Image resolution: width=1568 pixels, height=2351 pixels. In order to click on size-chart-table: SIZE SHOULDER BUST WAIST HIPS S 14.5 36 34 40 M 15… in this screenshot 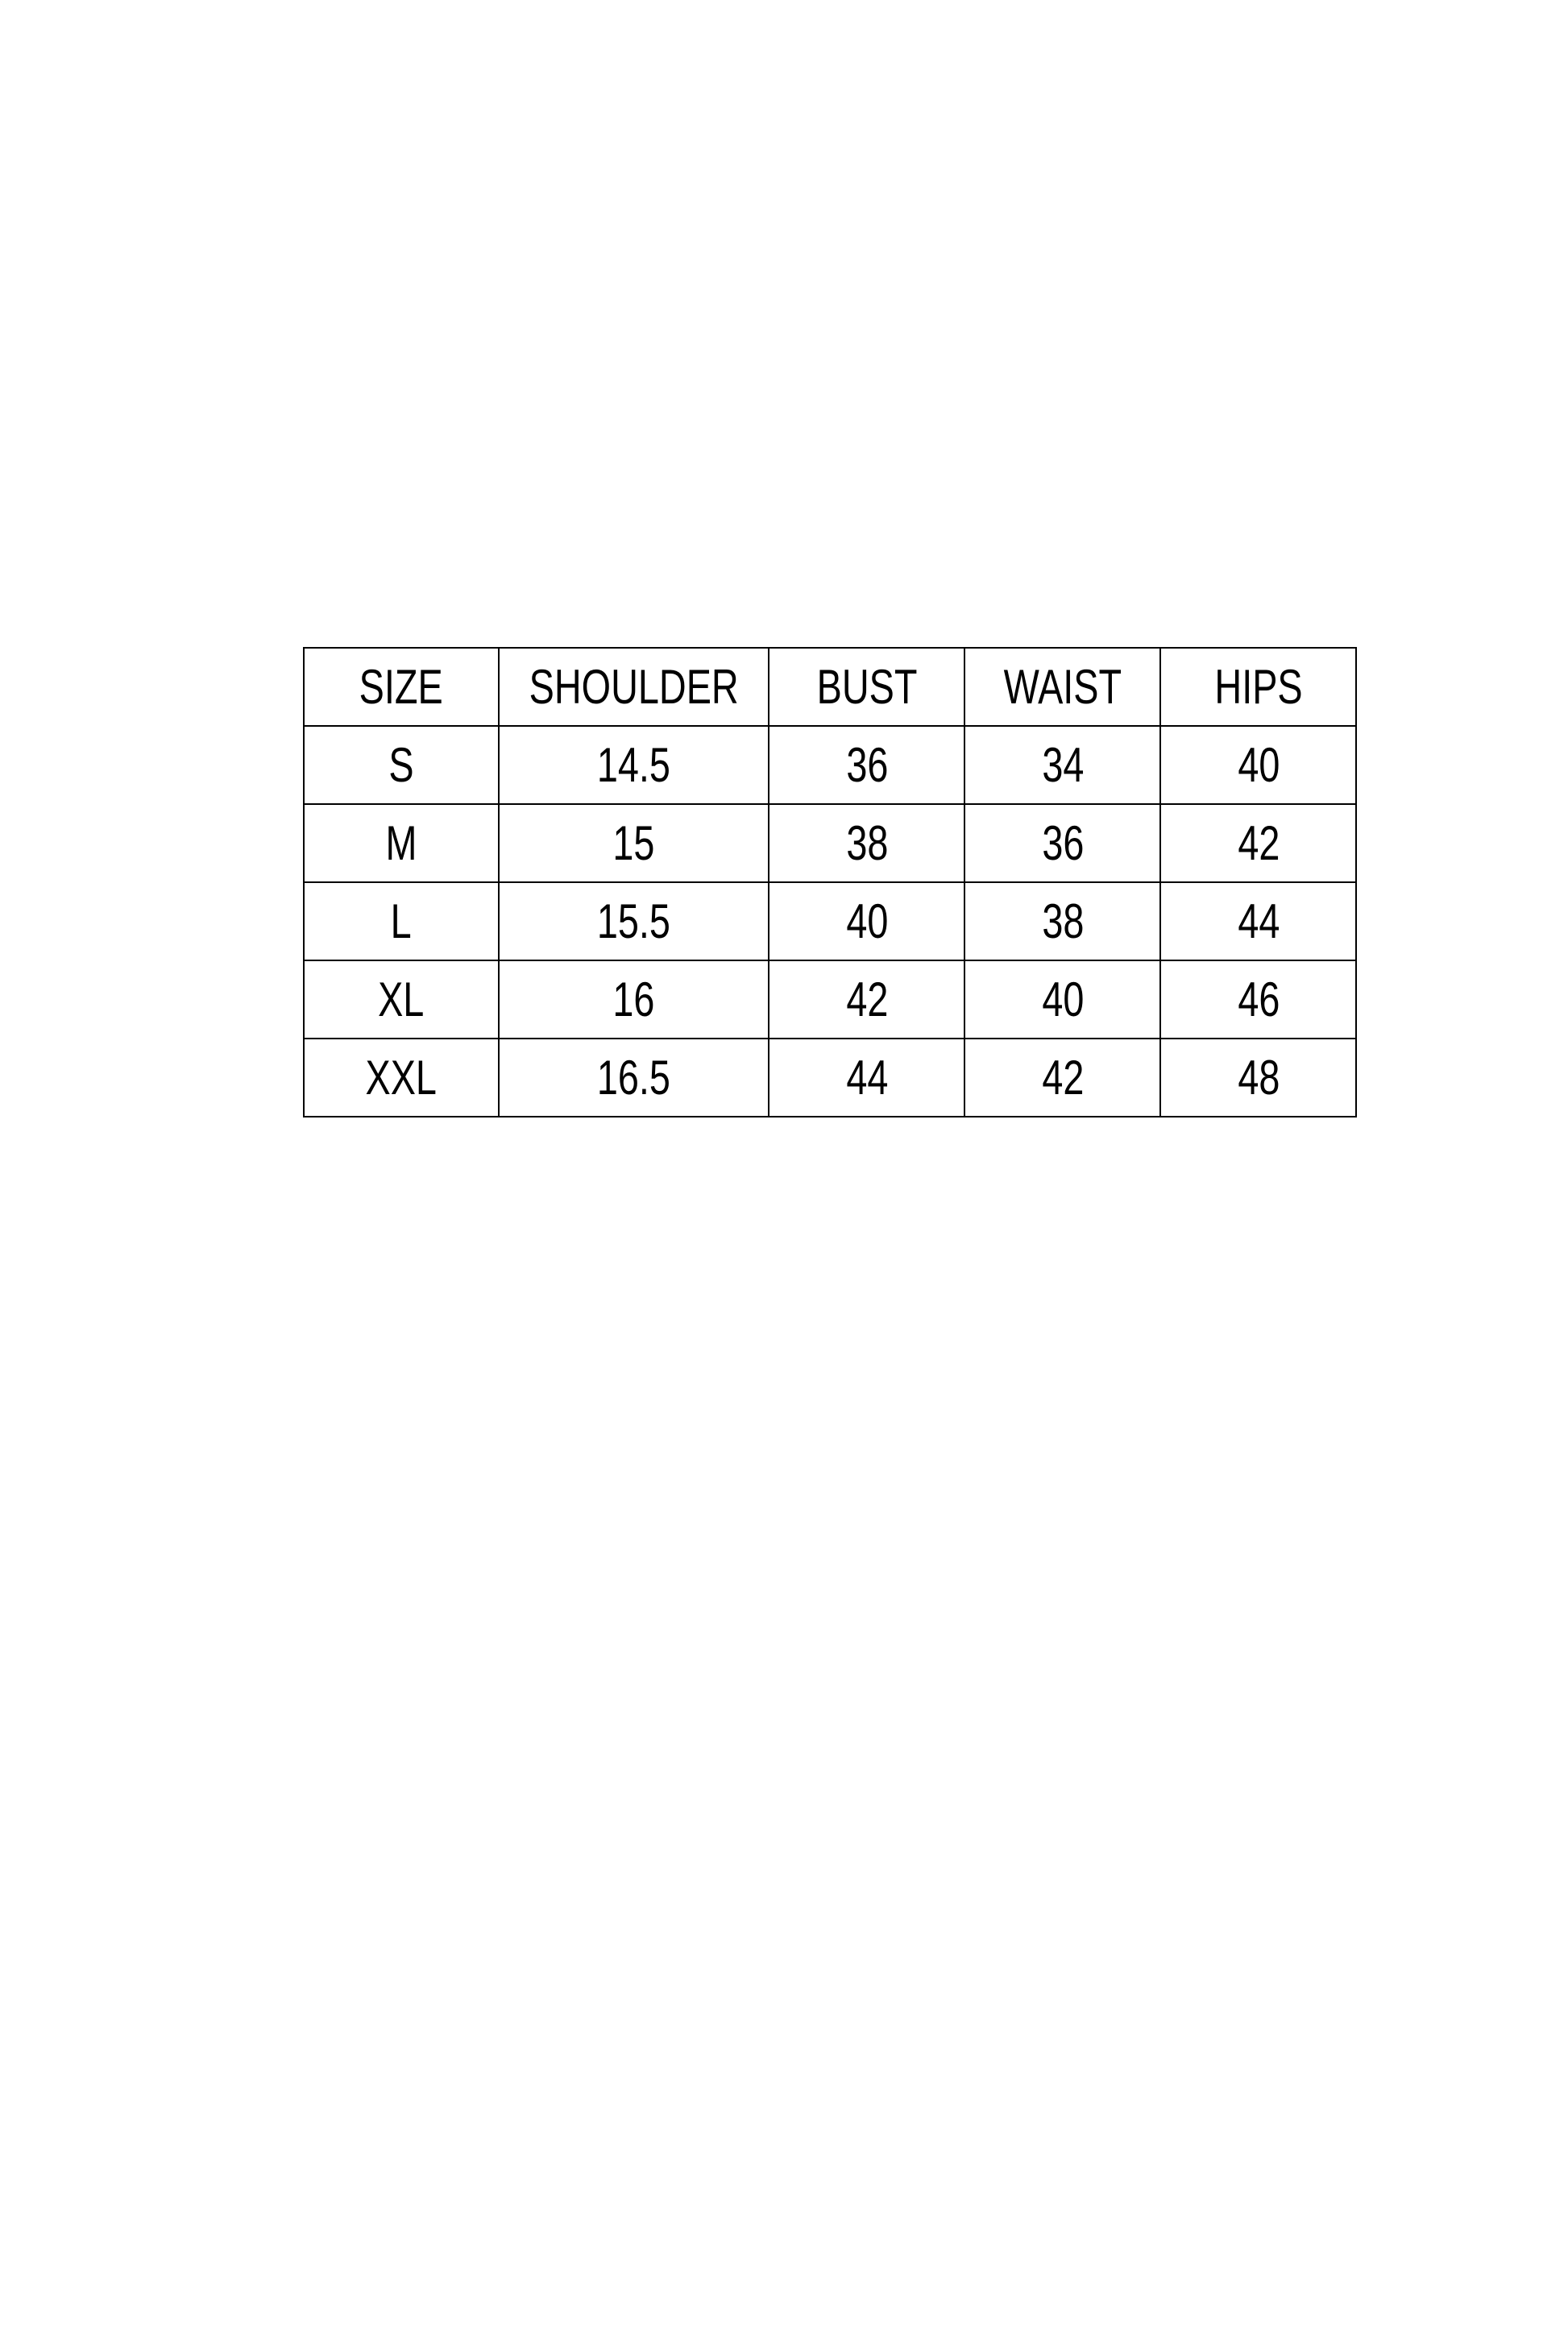, I will do `click(831, 882)`.